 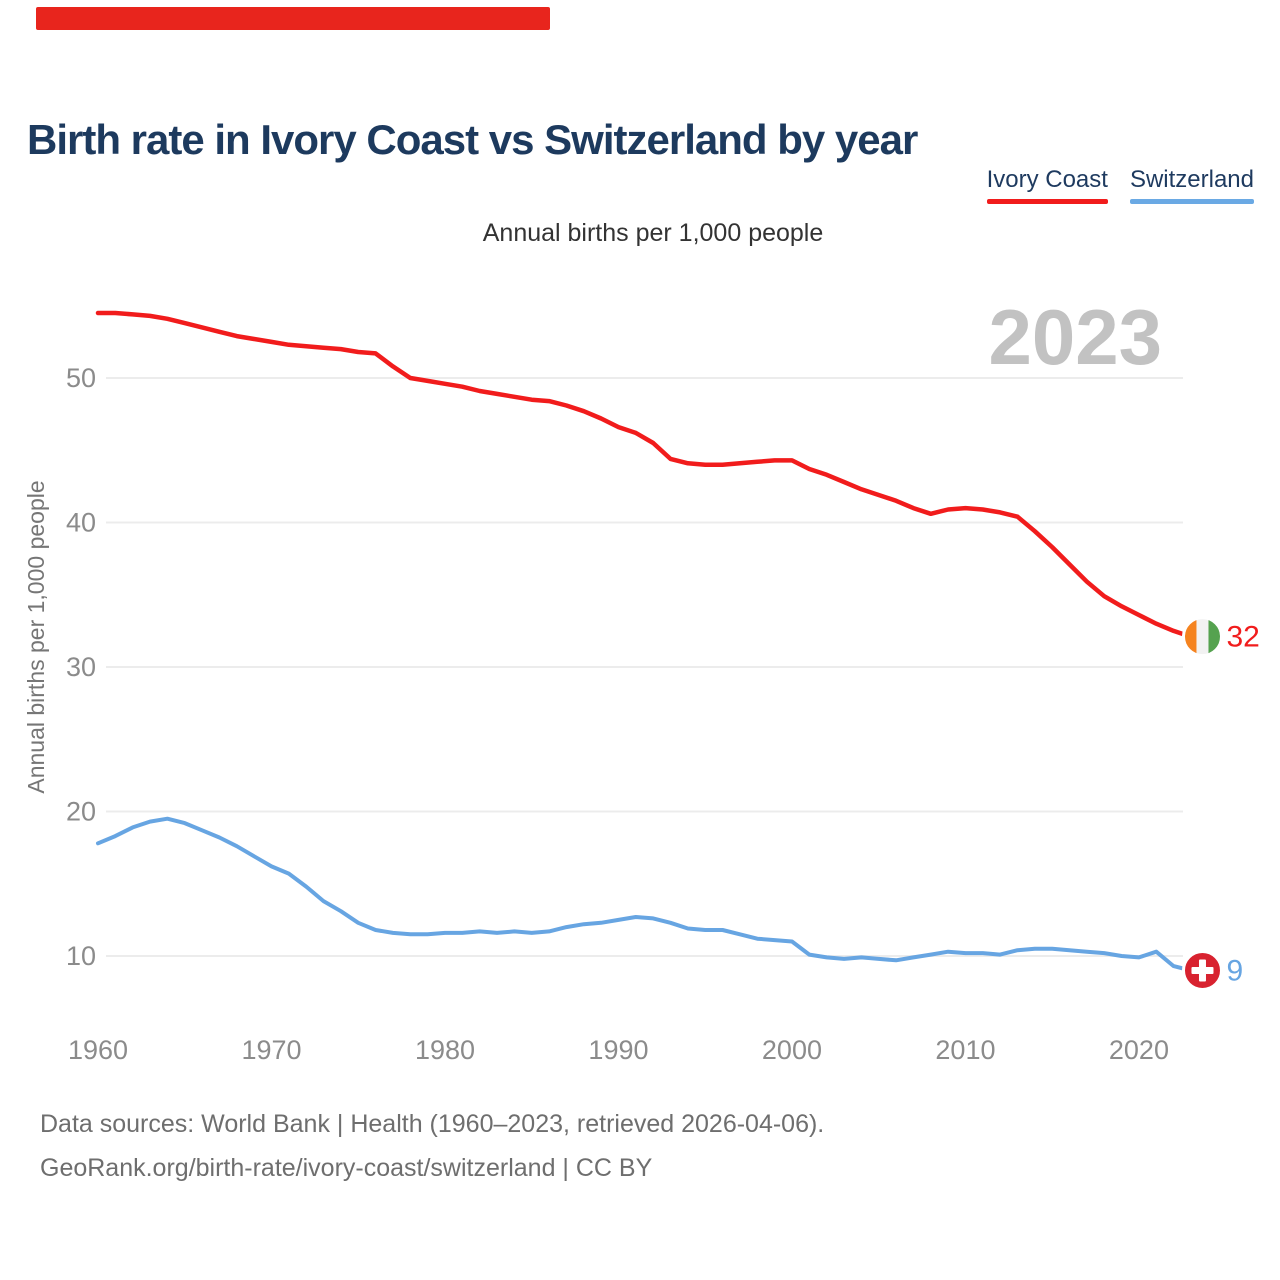 I want to click on watermark-year: 2023, so click(x=1075, y=337).